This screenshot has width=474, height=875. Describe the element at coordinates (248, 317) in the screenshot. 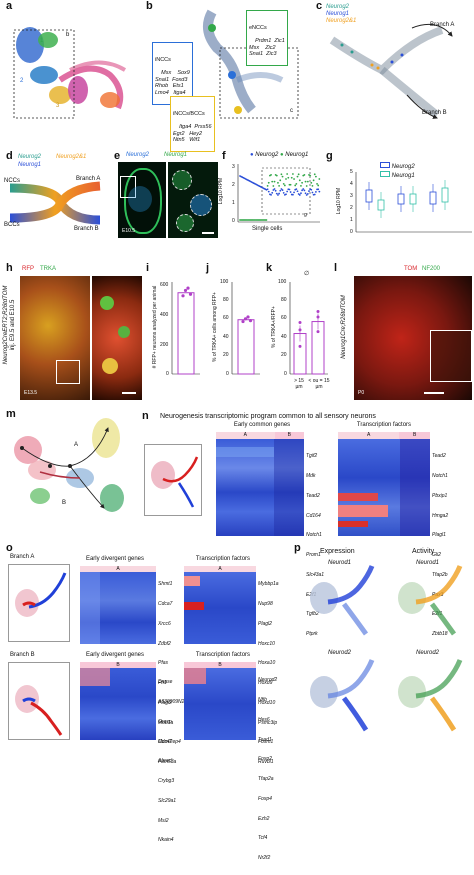

I see `j-point` at that location.